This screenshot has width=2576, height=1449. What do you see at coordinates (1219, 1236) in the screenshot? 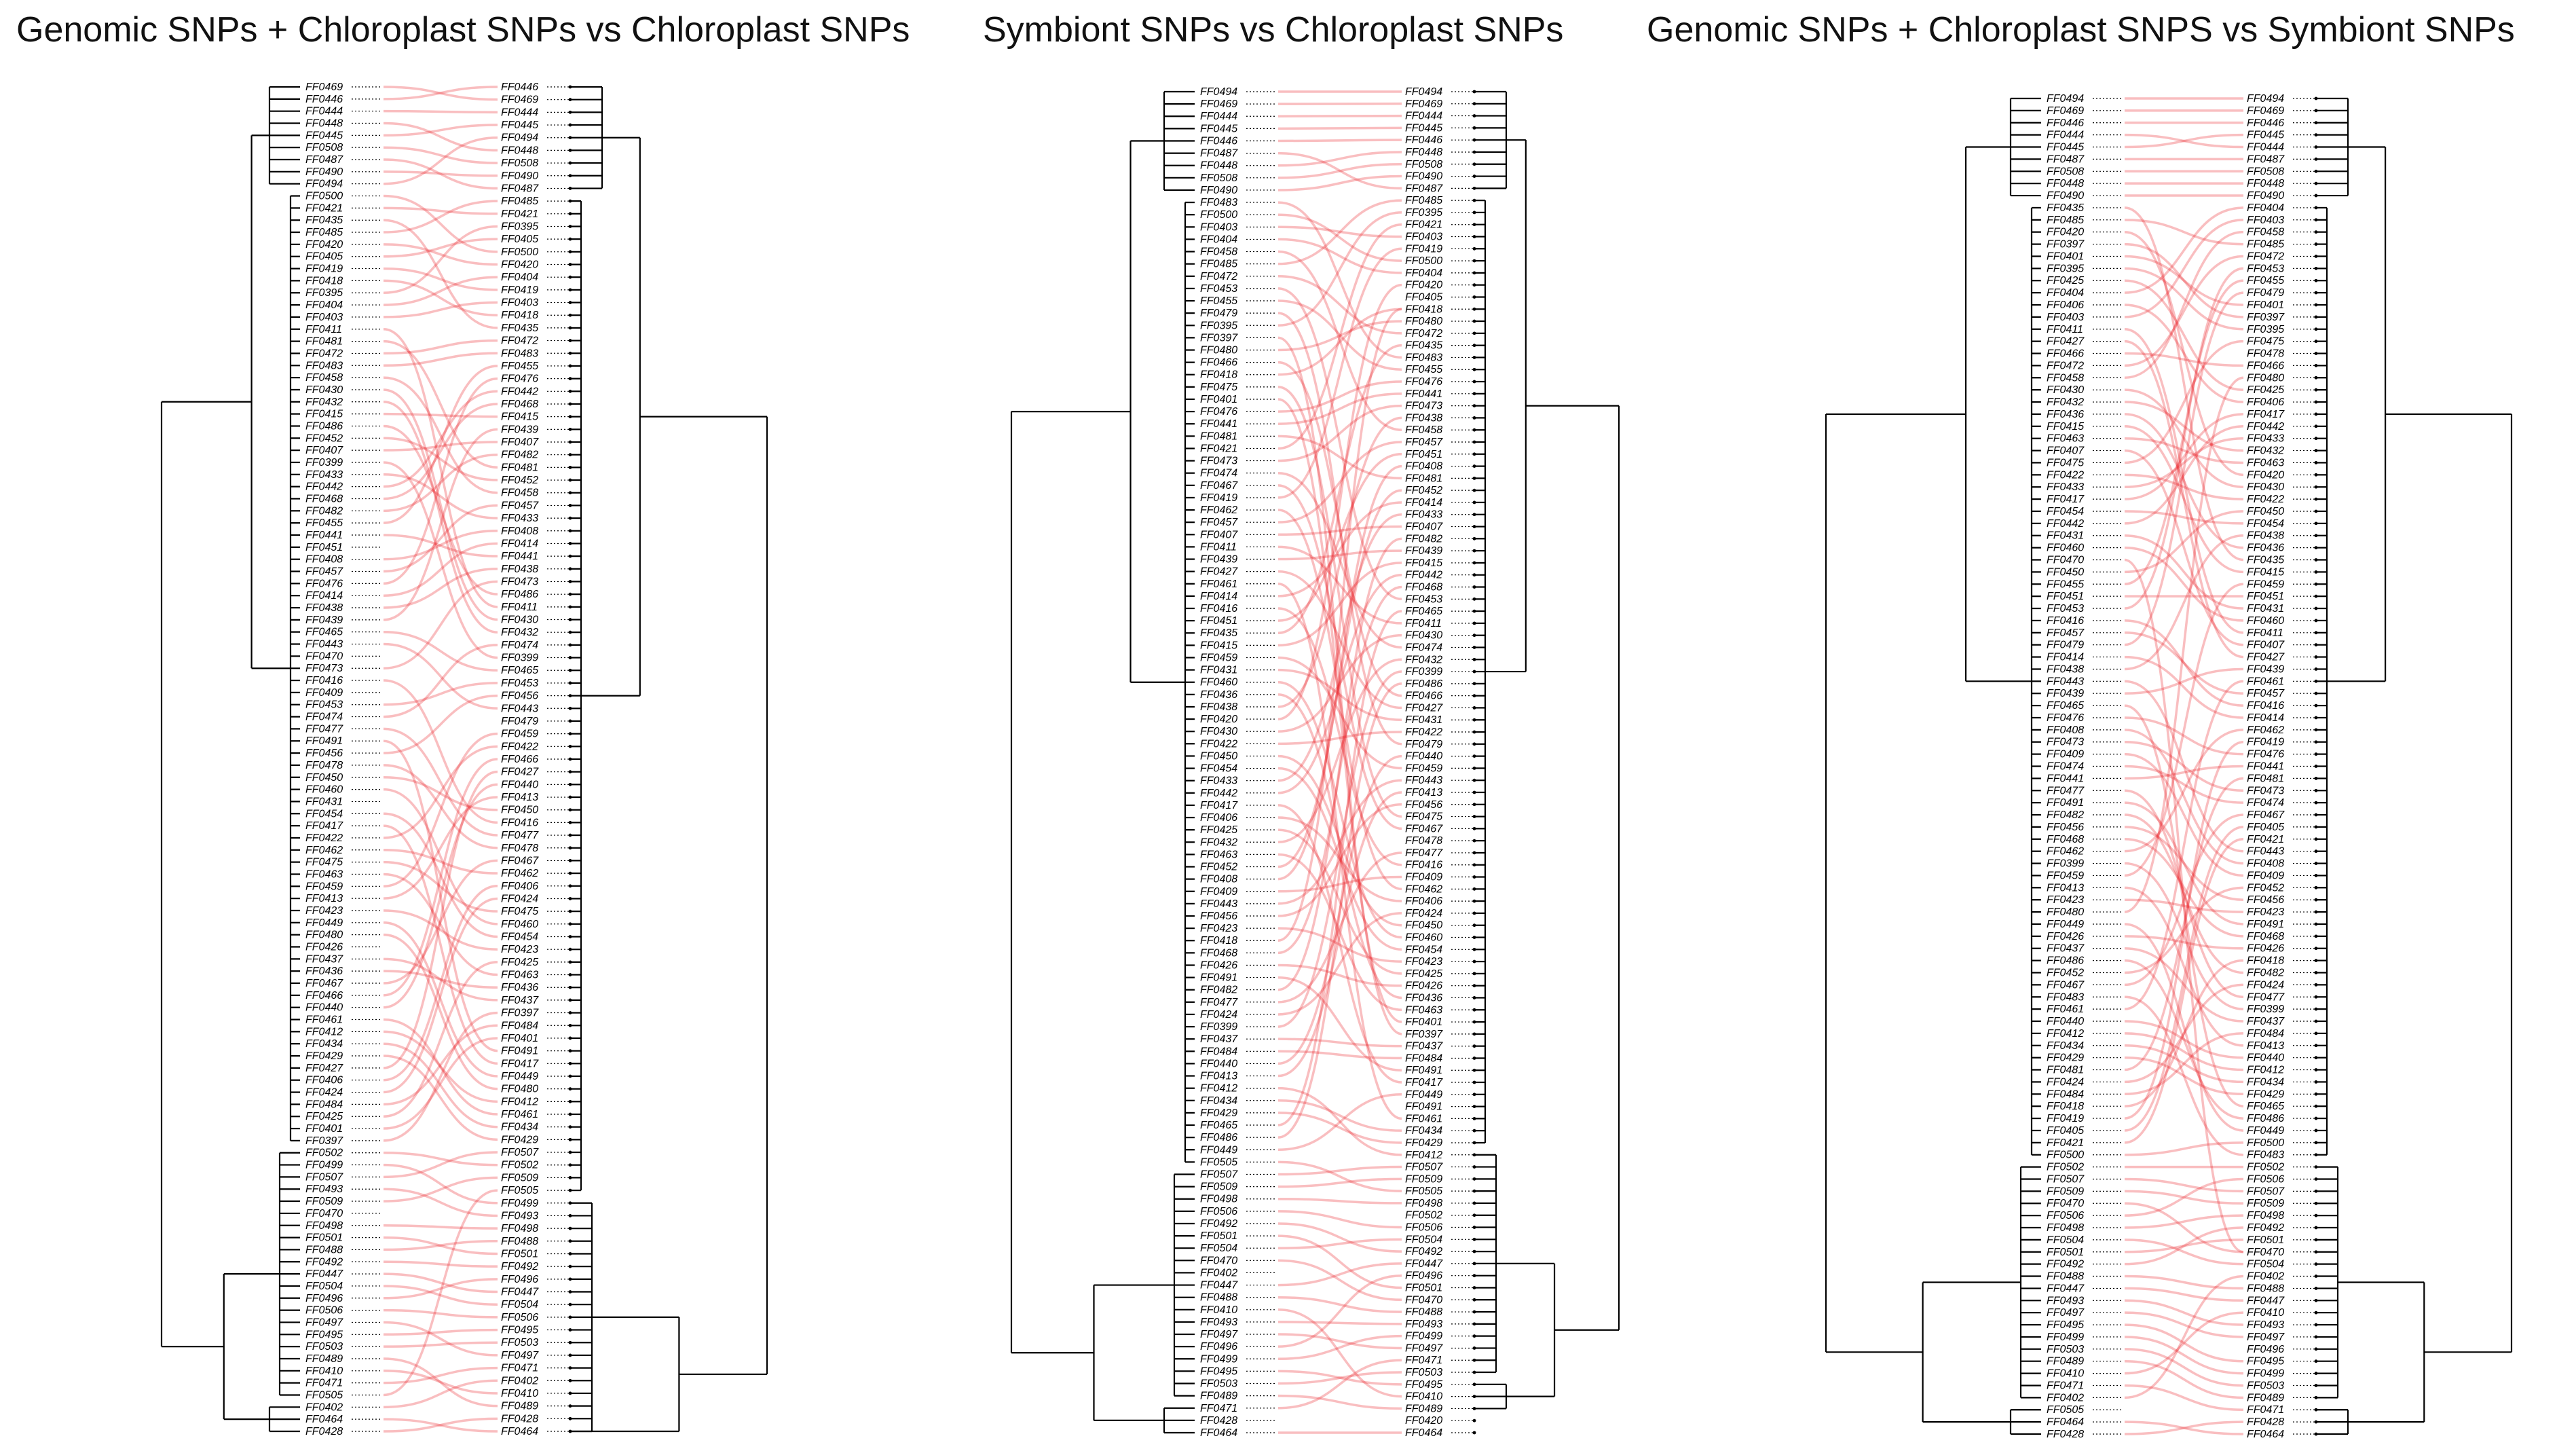
I see `left-tip-label: FF0501` at bounding box center [1219, 1236].